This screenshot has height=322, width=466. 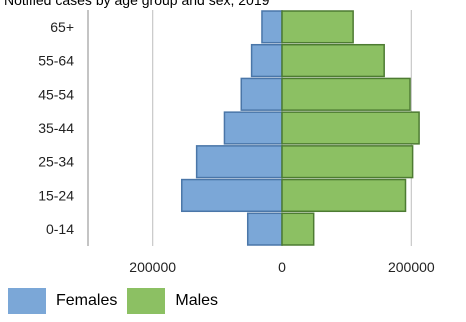 I want to click on y-tick-label: 35-44, so click(x=56, y=128).